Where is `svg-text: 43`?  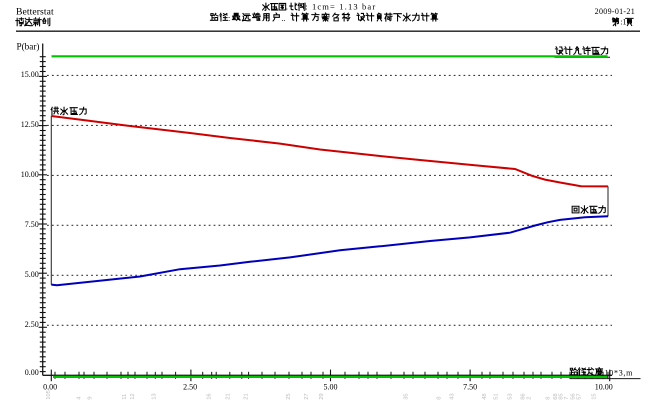 svg-text: 43 is located at coordinates (453, 396).